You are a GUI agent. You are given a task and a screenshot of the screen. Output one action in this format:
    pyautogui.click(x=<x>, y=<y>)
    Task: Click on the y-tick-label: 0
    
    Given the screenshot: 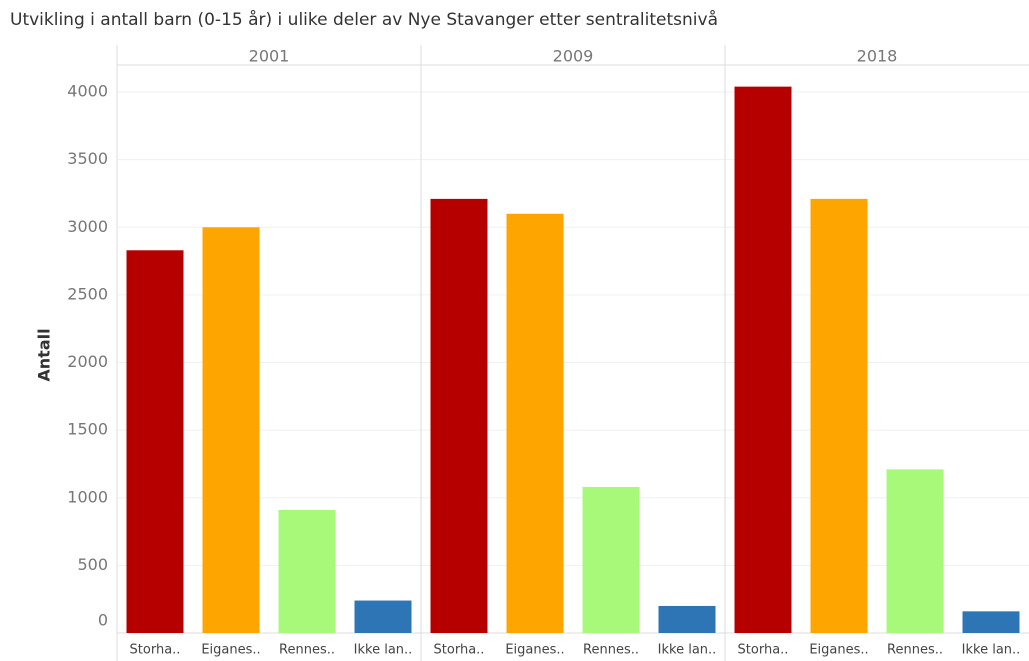 What is the action you would take?
    pyautogui.click(x=103, y=620)
    